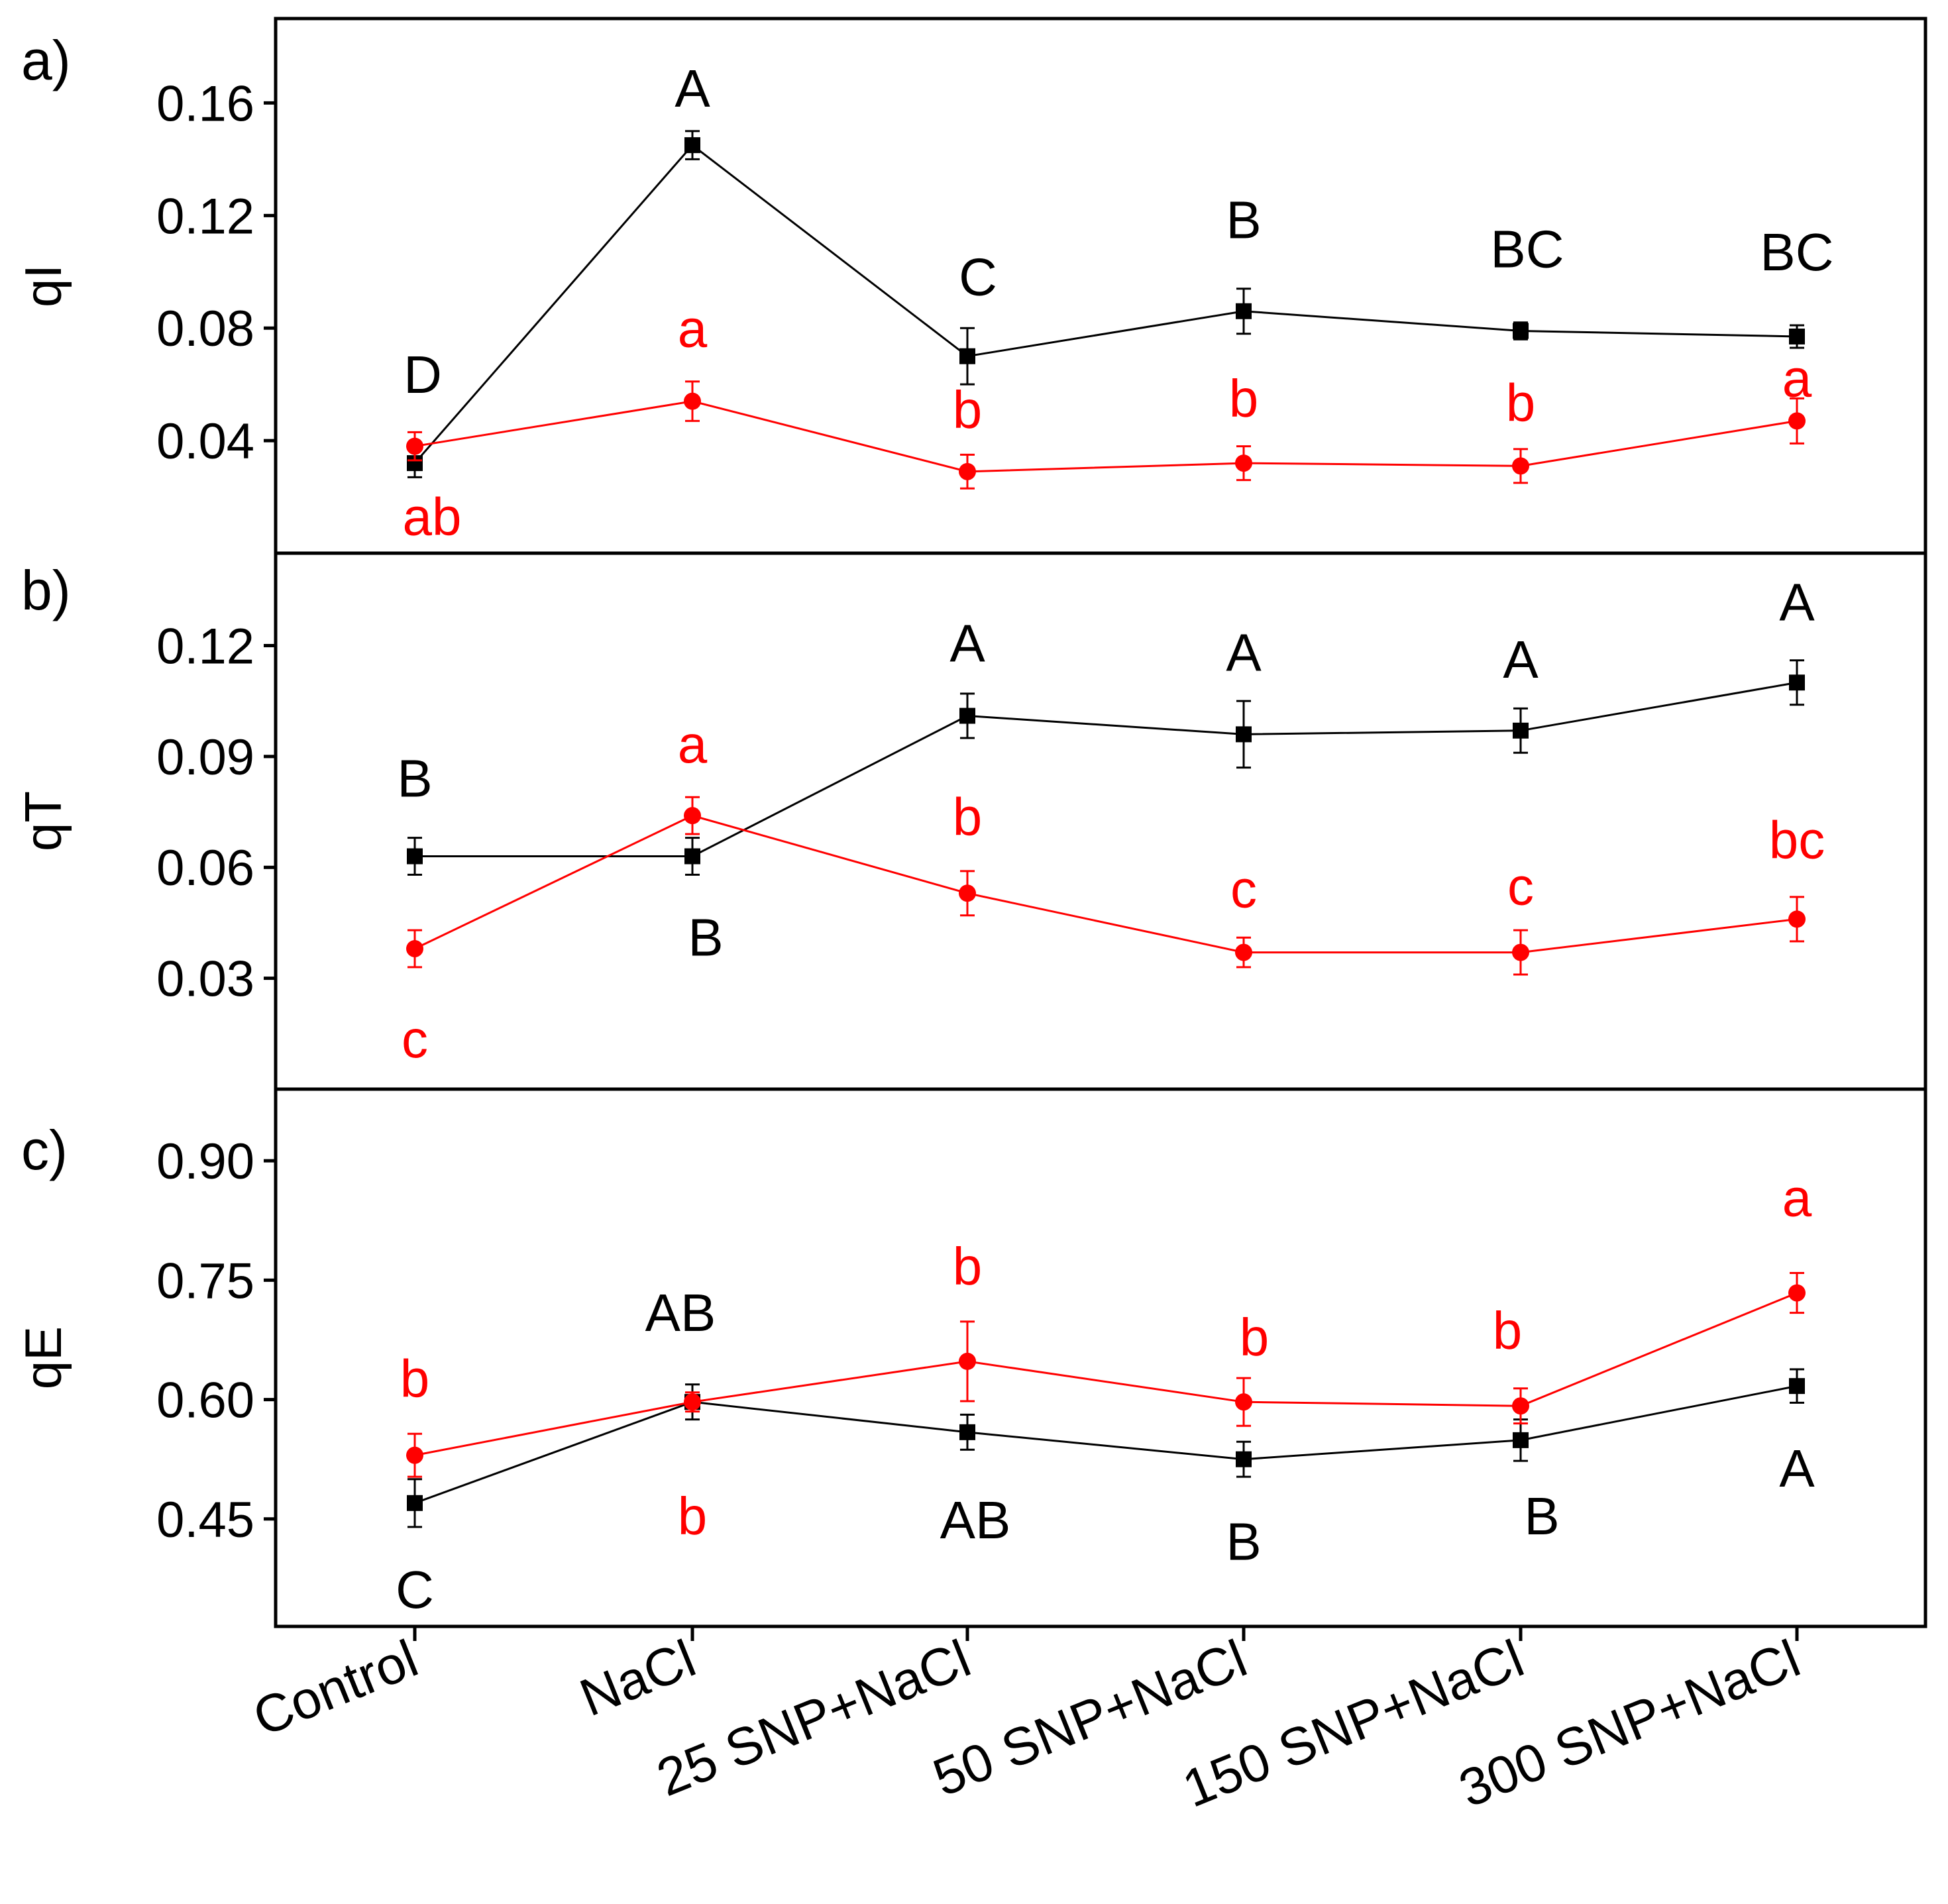 This screenshot has height=1904, width=1948. What do you see at coordinates (205, 757) in the screenshot?
I see `y-tick-label: 0.09` at bounding box center [205, 757].